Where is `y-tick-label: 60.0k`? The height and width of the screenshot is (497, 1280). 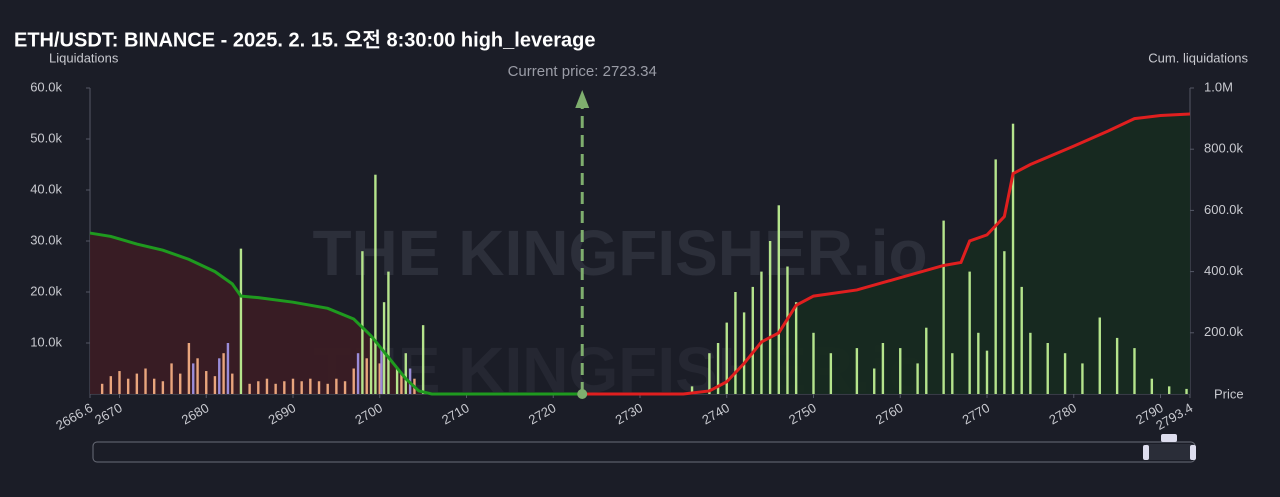
y-tick-label: 60.0k is located at coordinates (46, 86).